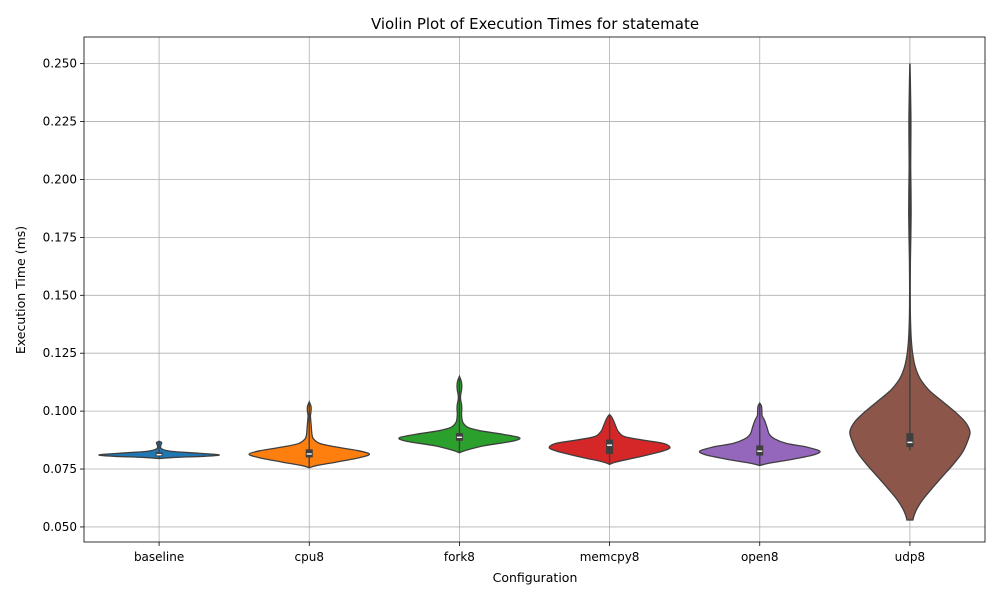 Image resolution: width=1000 pixels, height=600 pixels. What do you see at coordinates (610, 557) in the screenshot?
I see `x-tick-label-memcpy8: memcpy8` at bounding box center [610, 557].